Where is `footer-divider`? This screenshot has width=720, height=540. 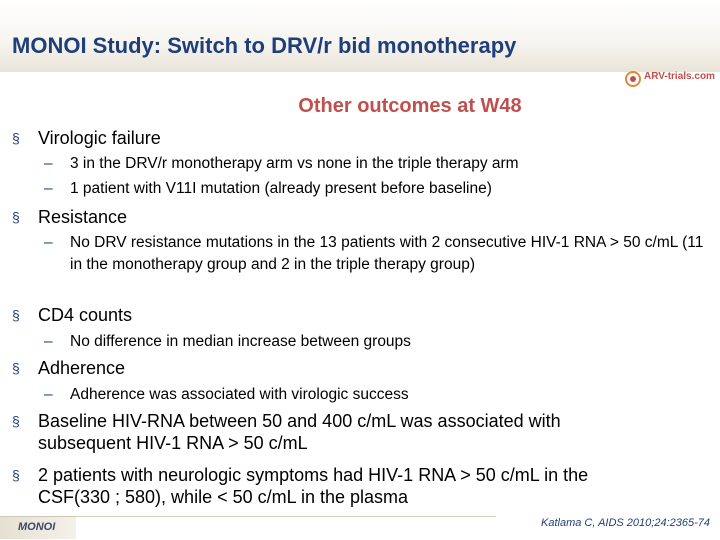
footer-divider is located at coordinates (286, 516).